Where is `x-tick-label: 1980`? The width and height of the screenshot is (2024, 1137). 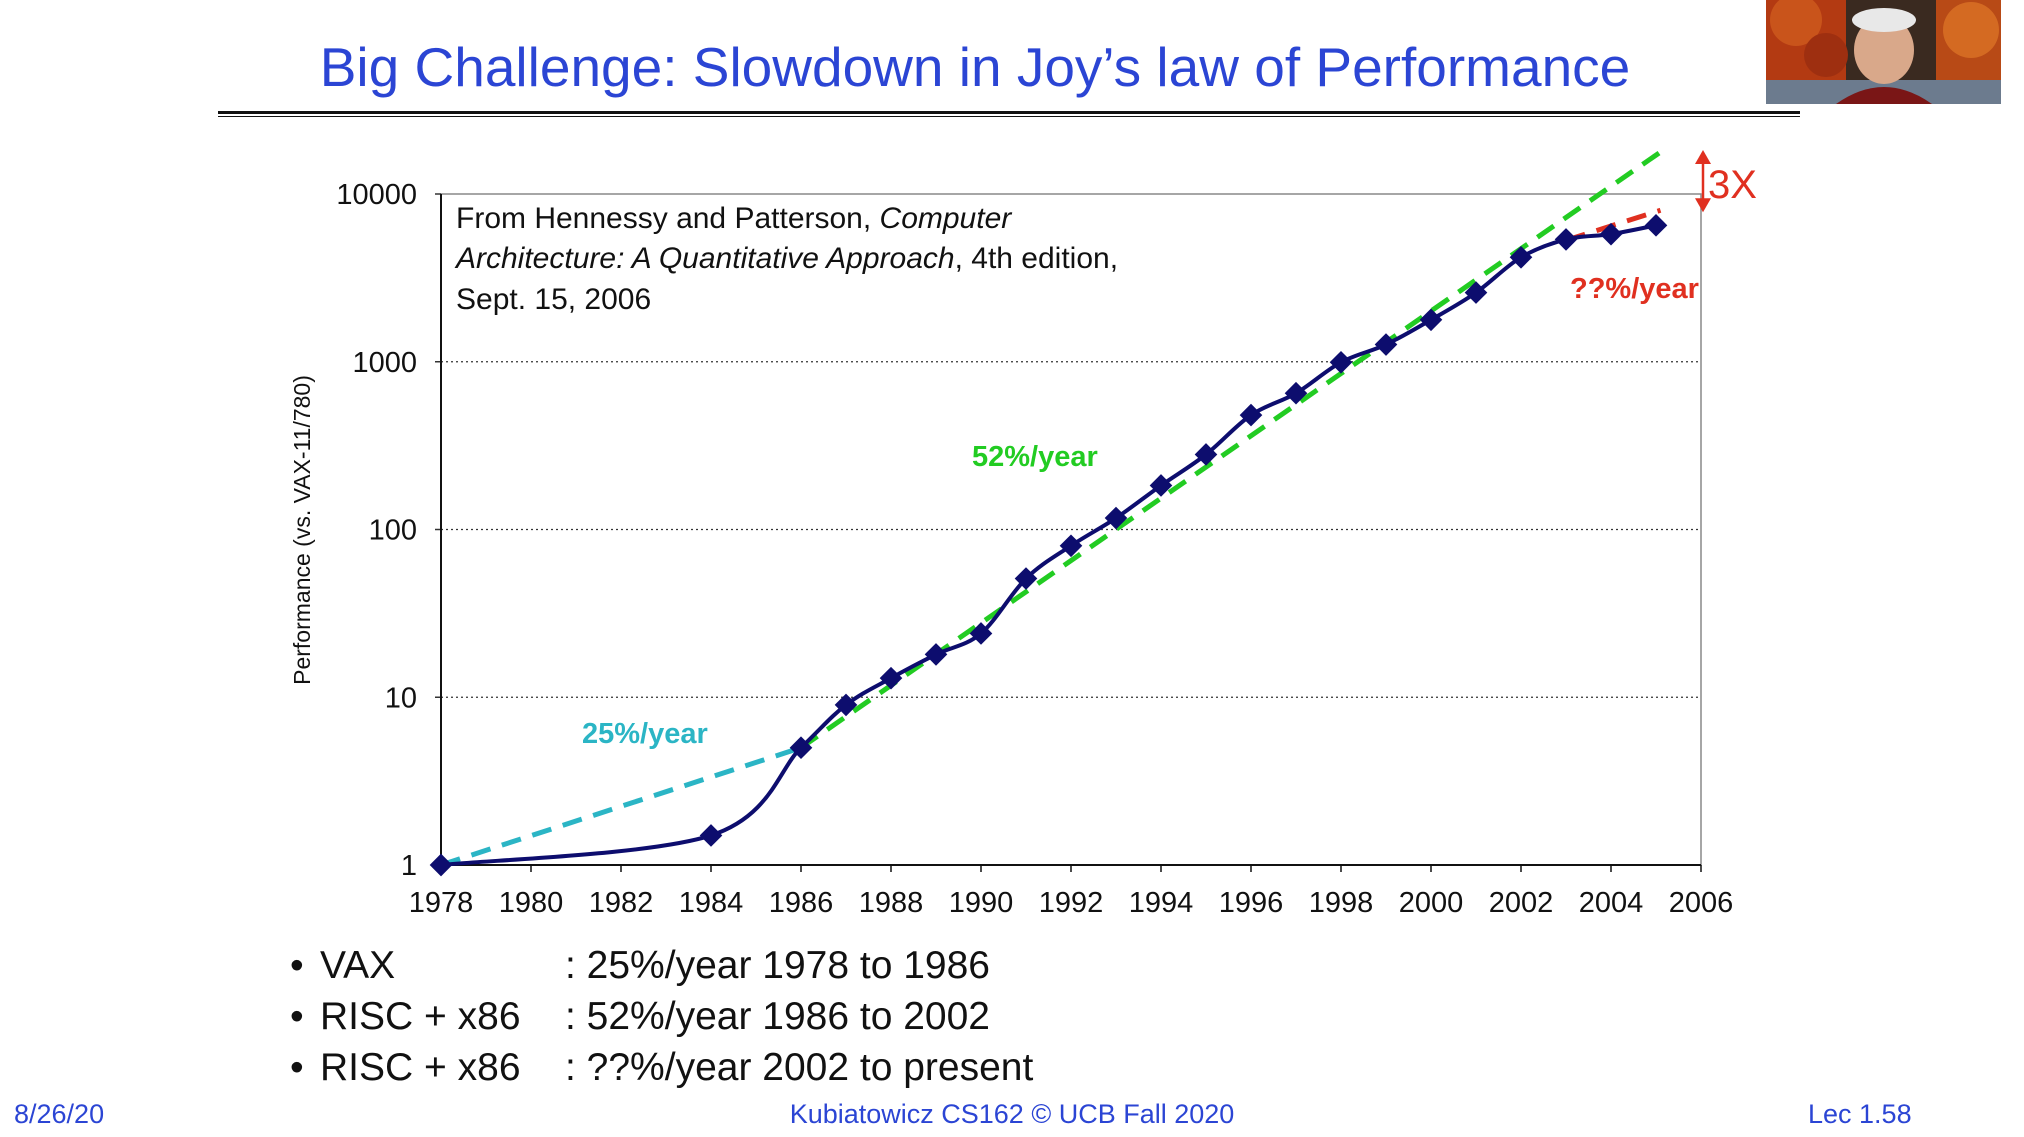 x-tick-label: 1980 is located at coordinates (531, 903).